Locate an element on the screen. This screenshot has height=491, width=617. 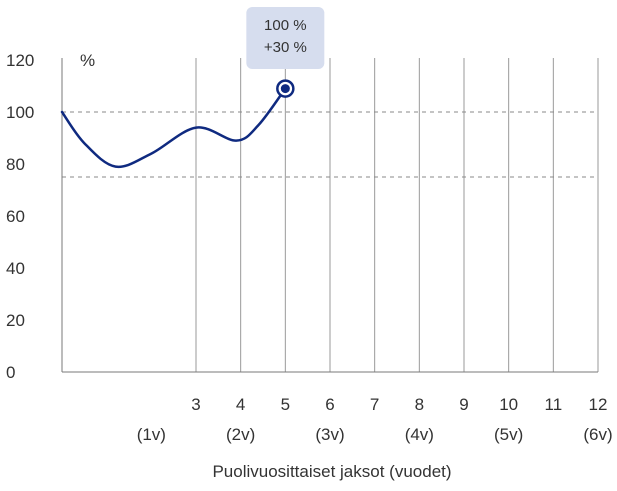
x-tick-label: 7 is located at coordinates (374, 404).